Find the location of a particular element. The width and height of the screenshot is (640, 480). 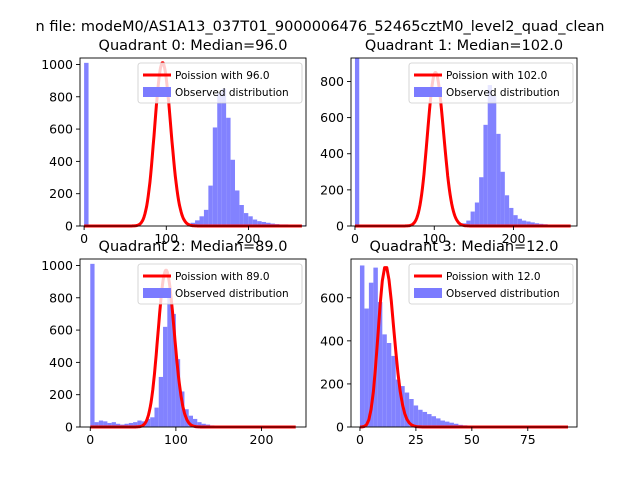

legend-label-poisson: Poission with 96.0 is located at coordinates (222, 76).